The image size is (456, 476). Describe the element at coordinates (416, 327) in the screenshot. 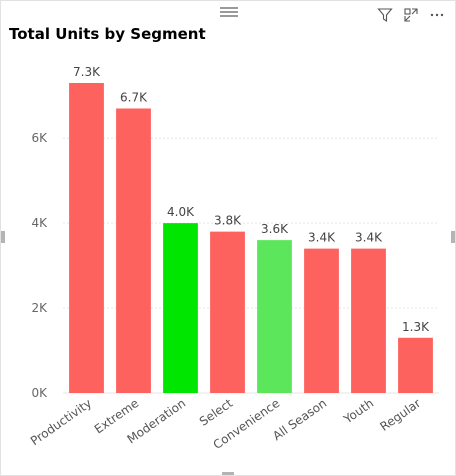

I see `data-label: 1.3K` at that location.